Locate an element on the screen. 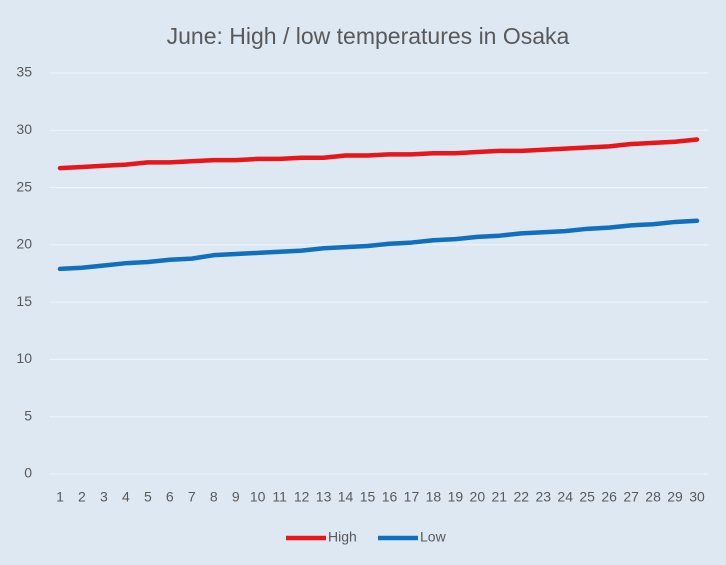 This screenshot has width=726, height=565. x-tick-label: 9 is located at coordinates (236, 497).